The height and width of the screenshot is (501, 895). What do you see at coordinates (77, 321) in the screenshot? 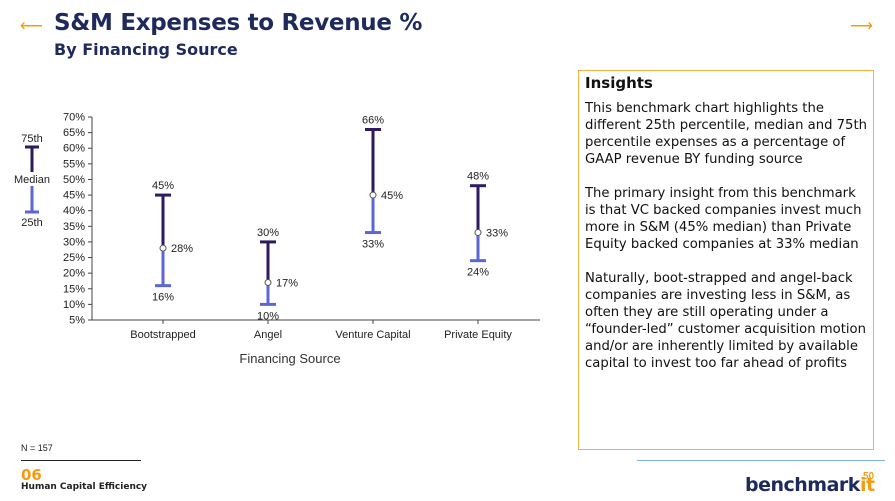
I see `y-tick-label: 5%` at bounding box center [77, 321].